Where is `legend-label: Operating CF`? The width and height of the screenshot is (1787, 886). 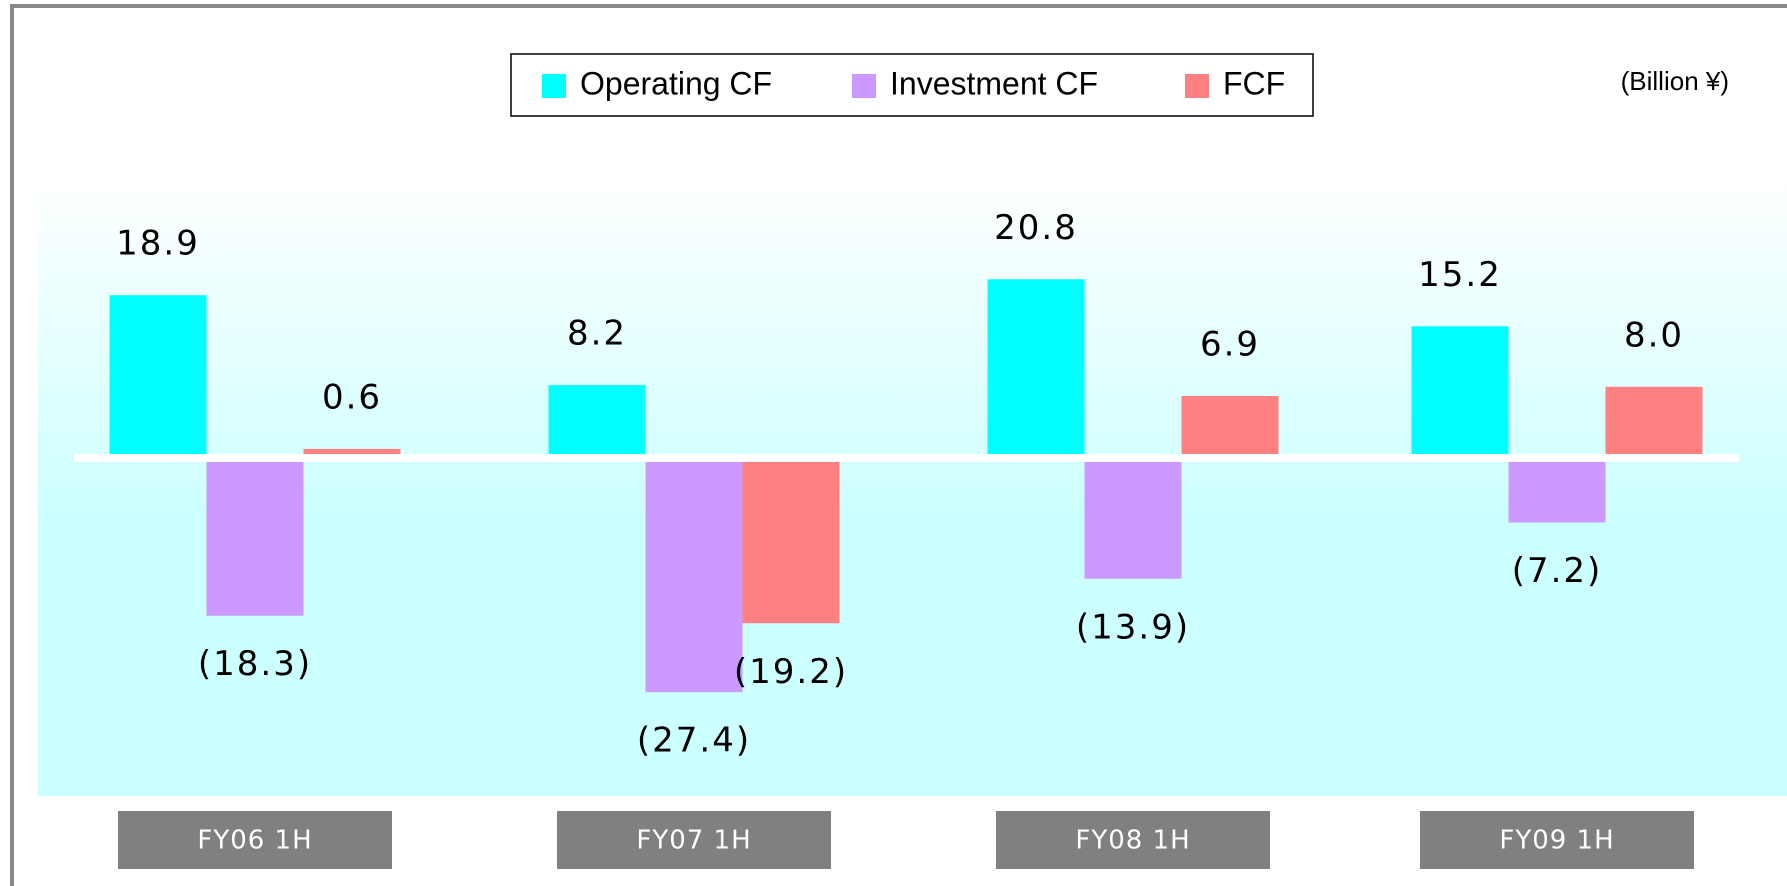 legend-label: Operating CF is located at coordinates (676, 83).